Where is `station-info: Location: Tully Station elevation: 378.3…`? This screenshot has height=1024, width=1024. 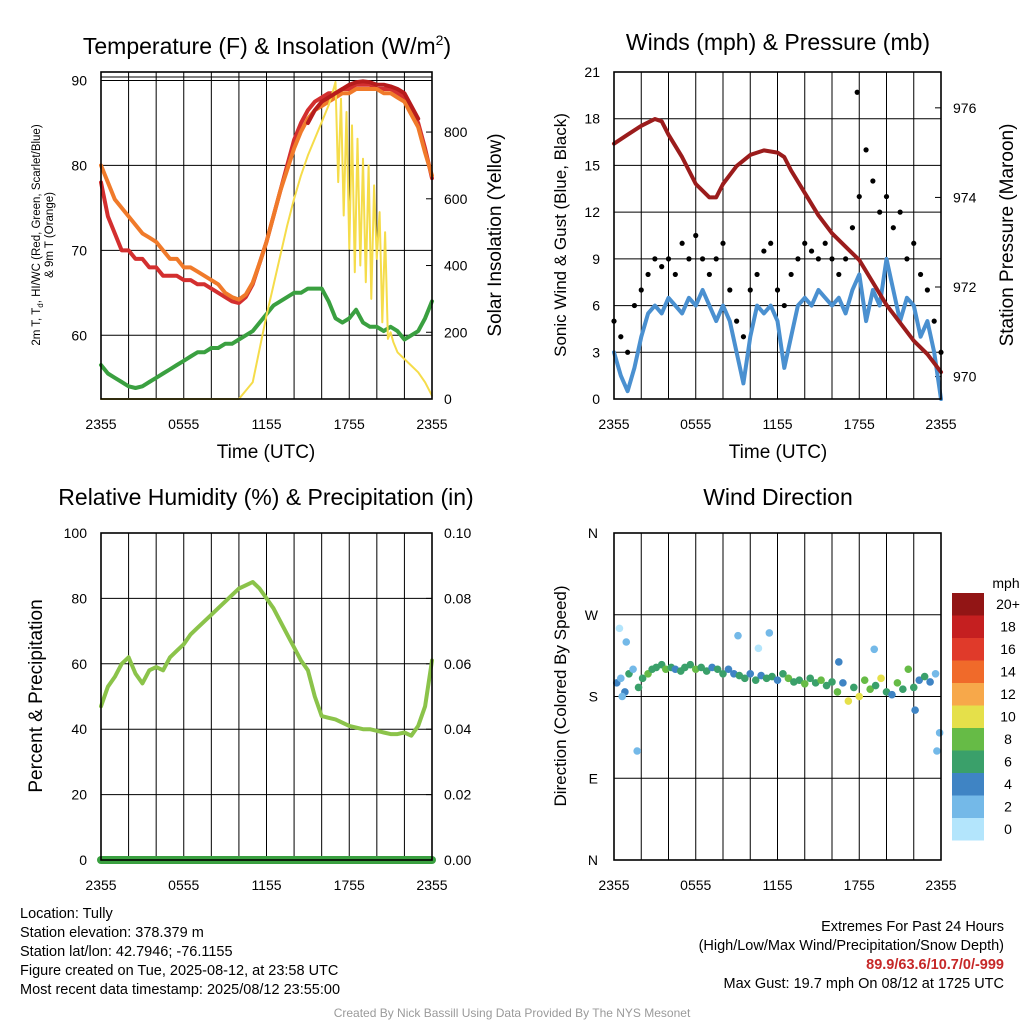
station-info: Location: Tully Station elevation: 378.3… is located at coordinates (180, 952).